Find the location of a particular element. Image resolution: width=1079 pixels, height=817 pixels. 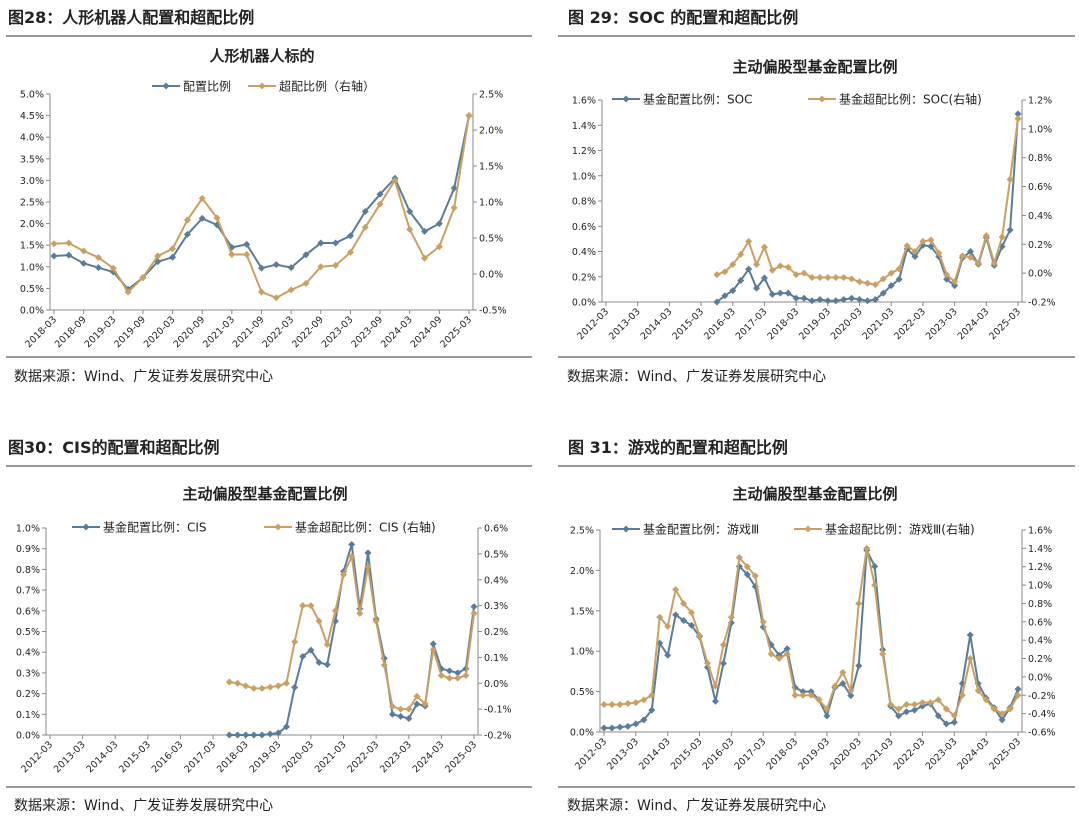

y2-tick-label: 0.5% is located at coordinates (496, 554).